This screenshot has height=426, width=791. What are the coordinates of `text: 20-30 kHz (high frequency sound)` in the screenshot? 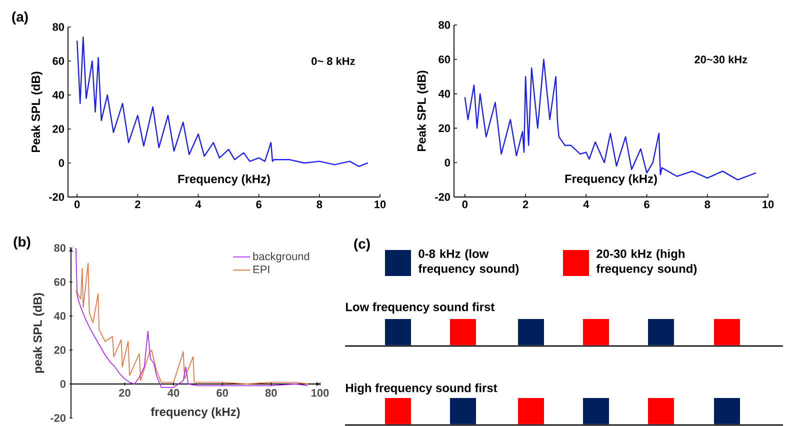 It's located at (646, 262).